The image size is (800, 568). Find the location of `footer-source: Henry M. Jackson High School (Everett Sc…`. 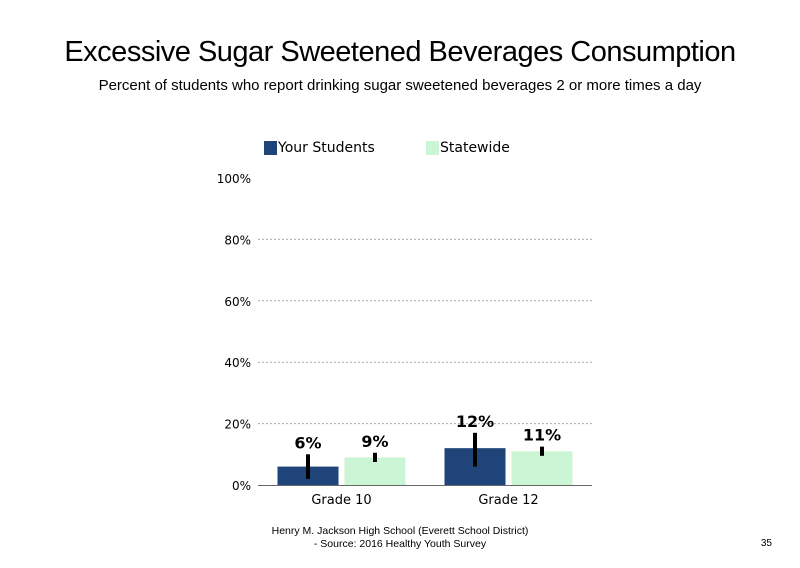

footer-source: Henry M. Jackson High School (Everett Sc… is located at coordinates (400, 538).